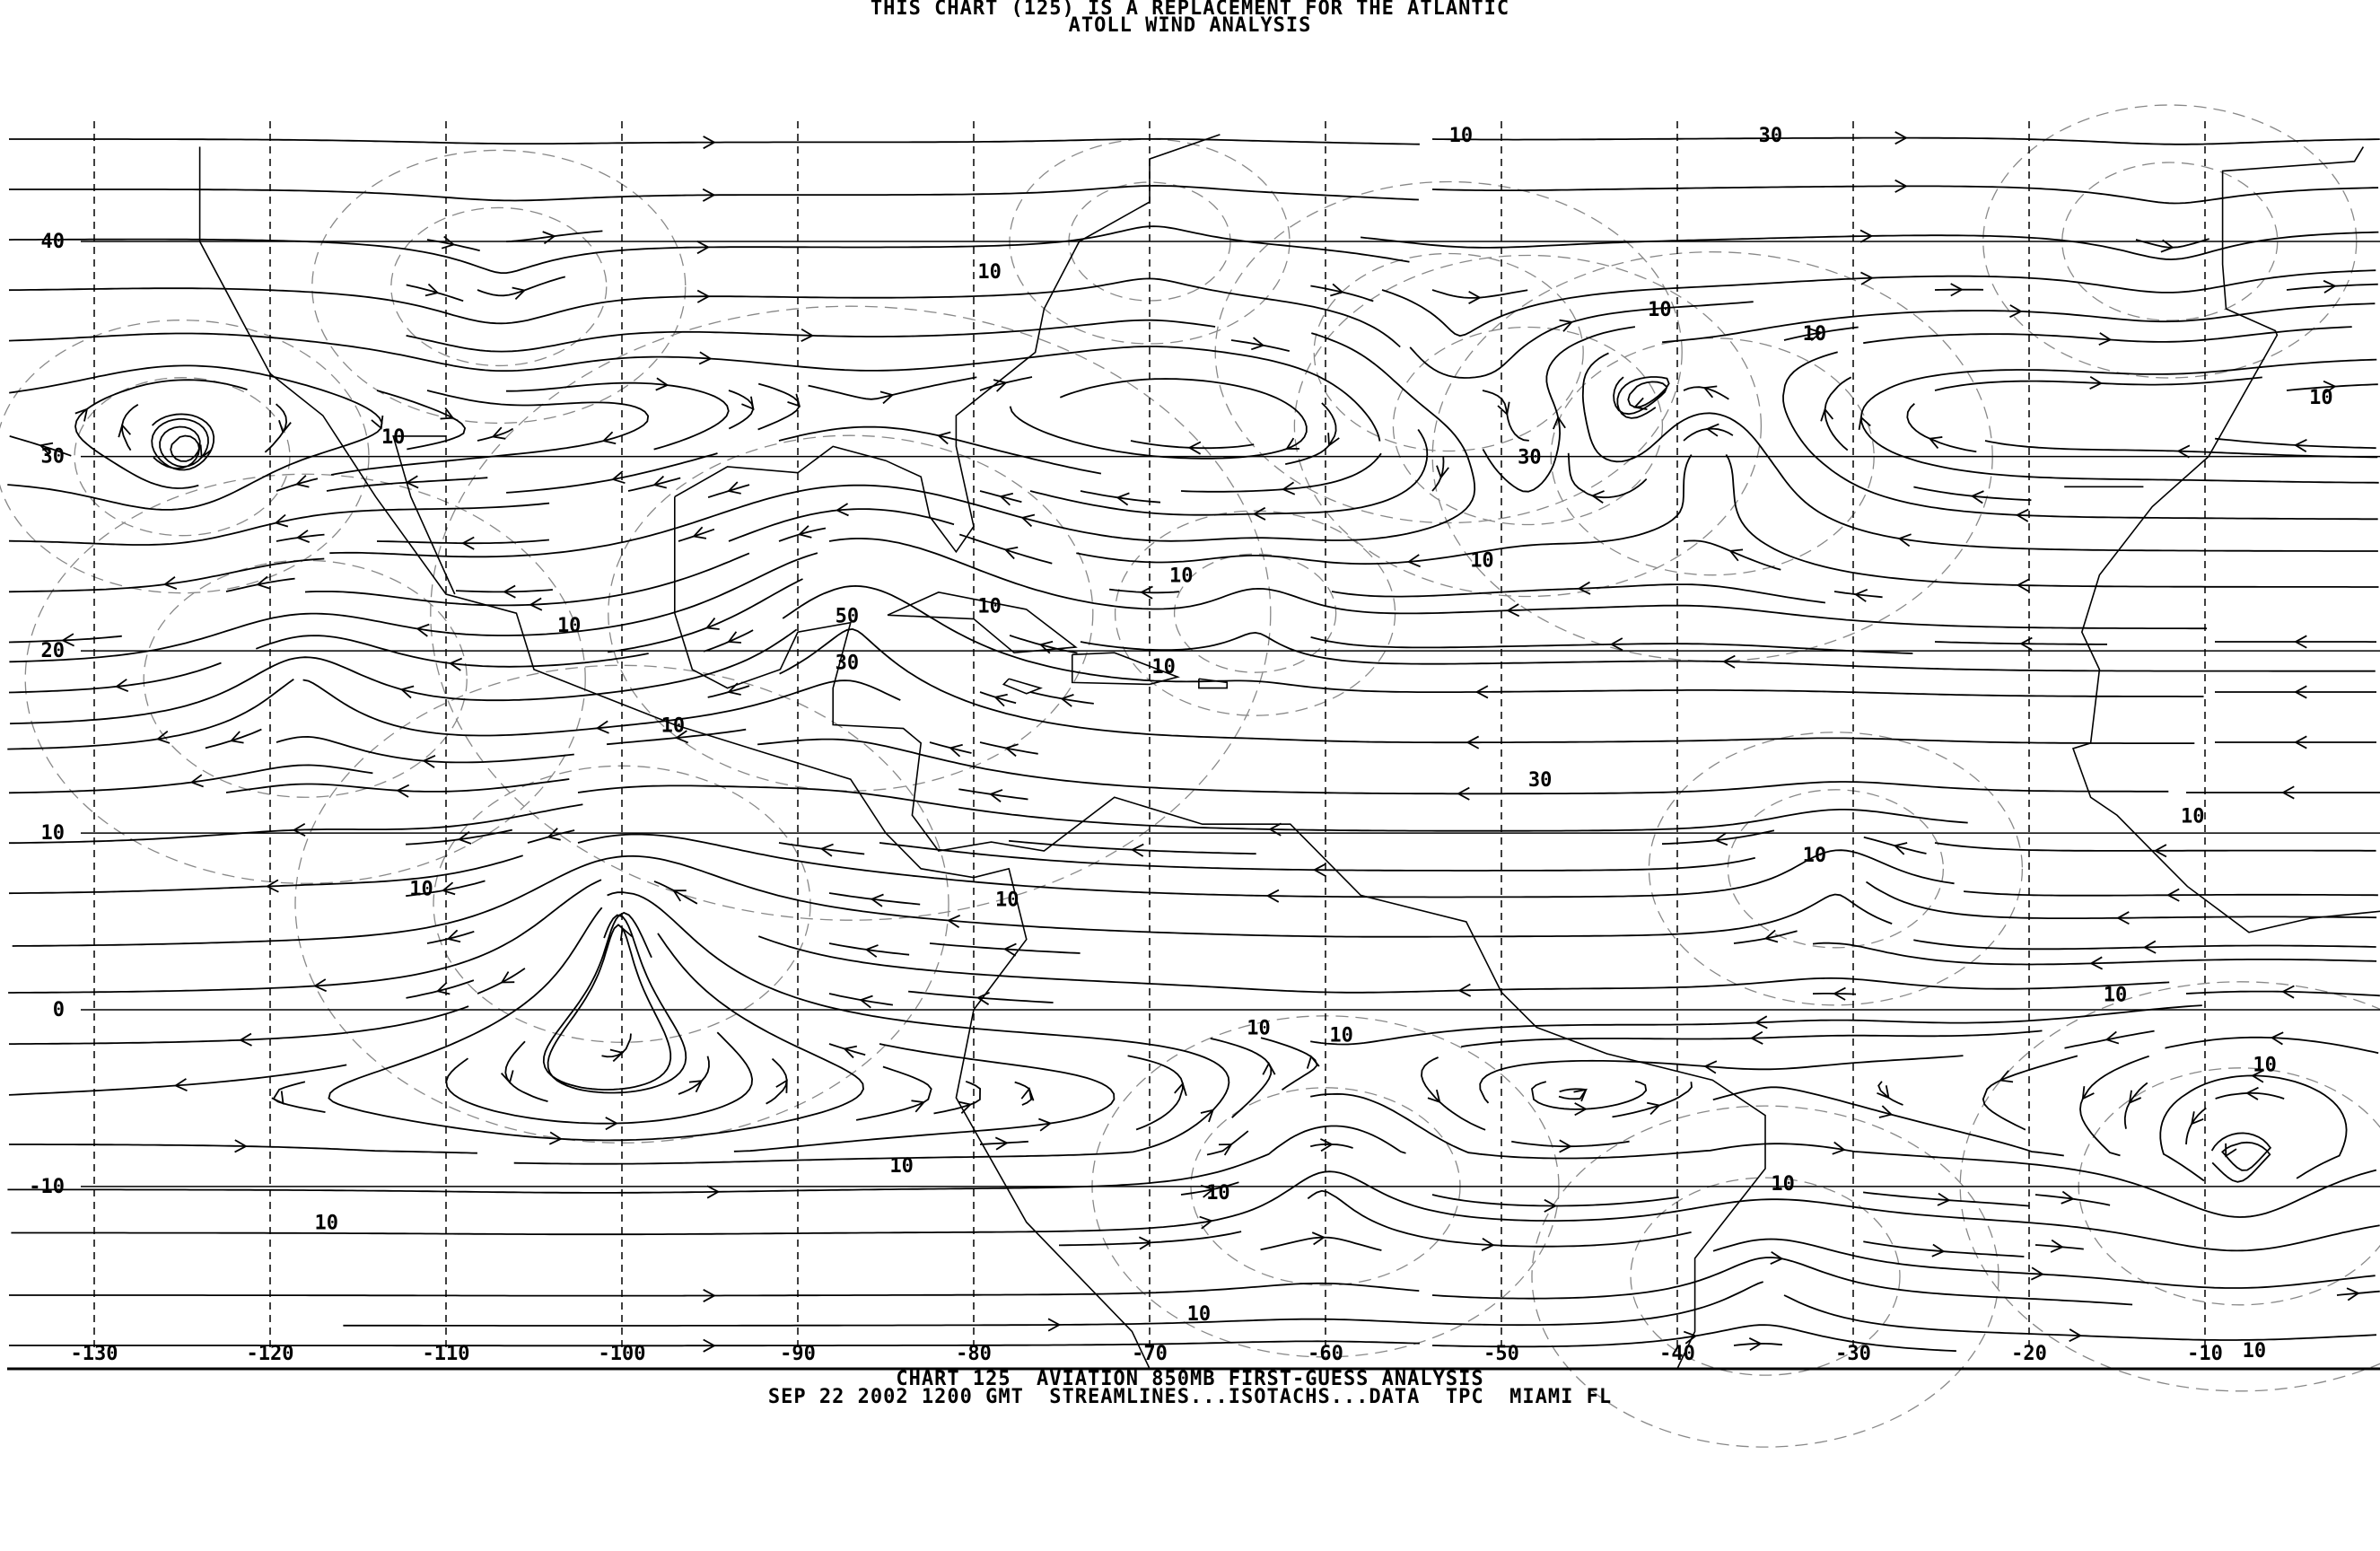 The width and height of the screenshot is (2380, 1551). What do you see at coordinates (2225, 539) in the screenshot?
I see `coastline` at bounding box center [2225, 539].